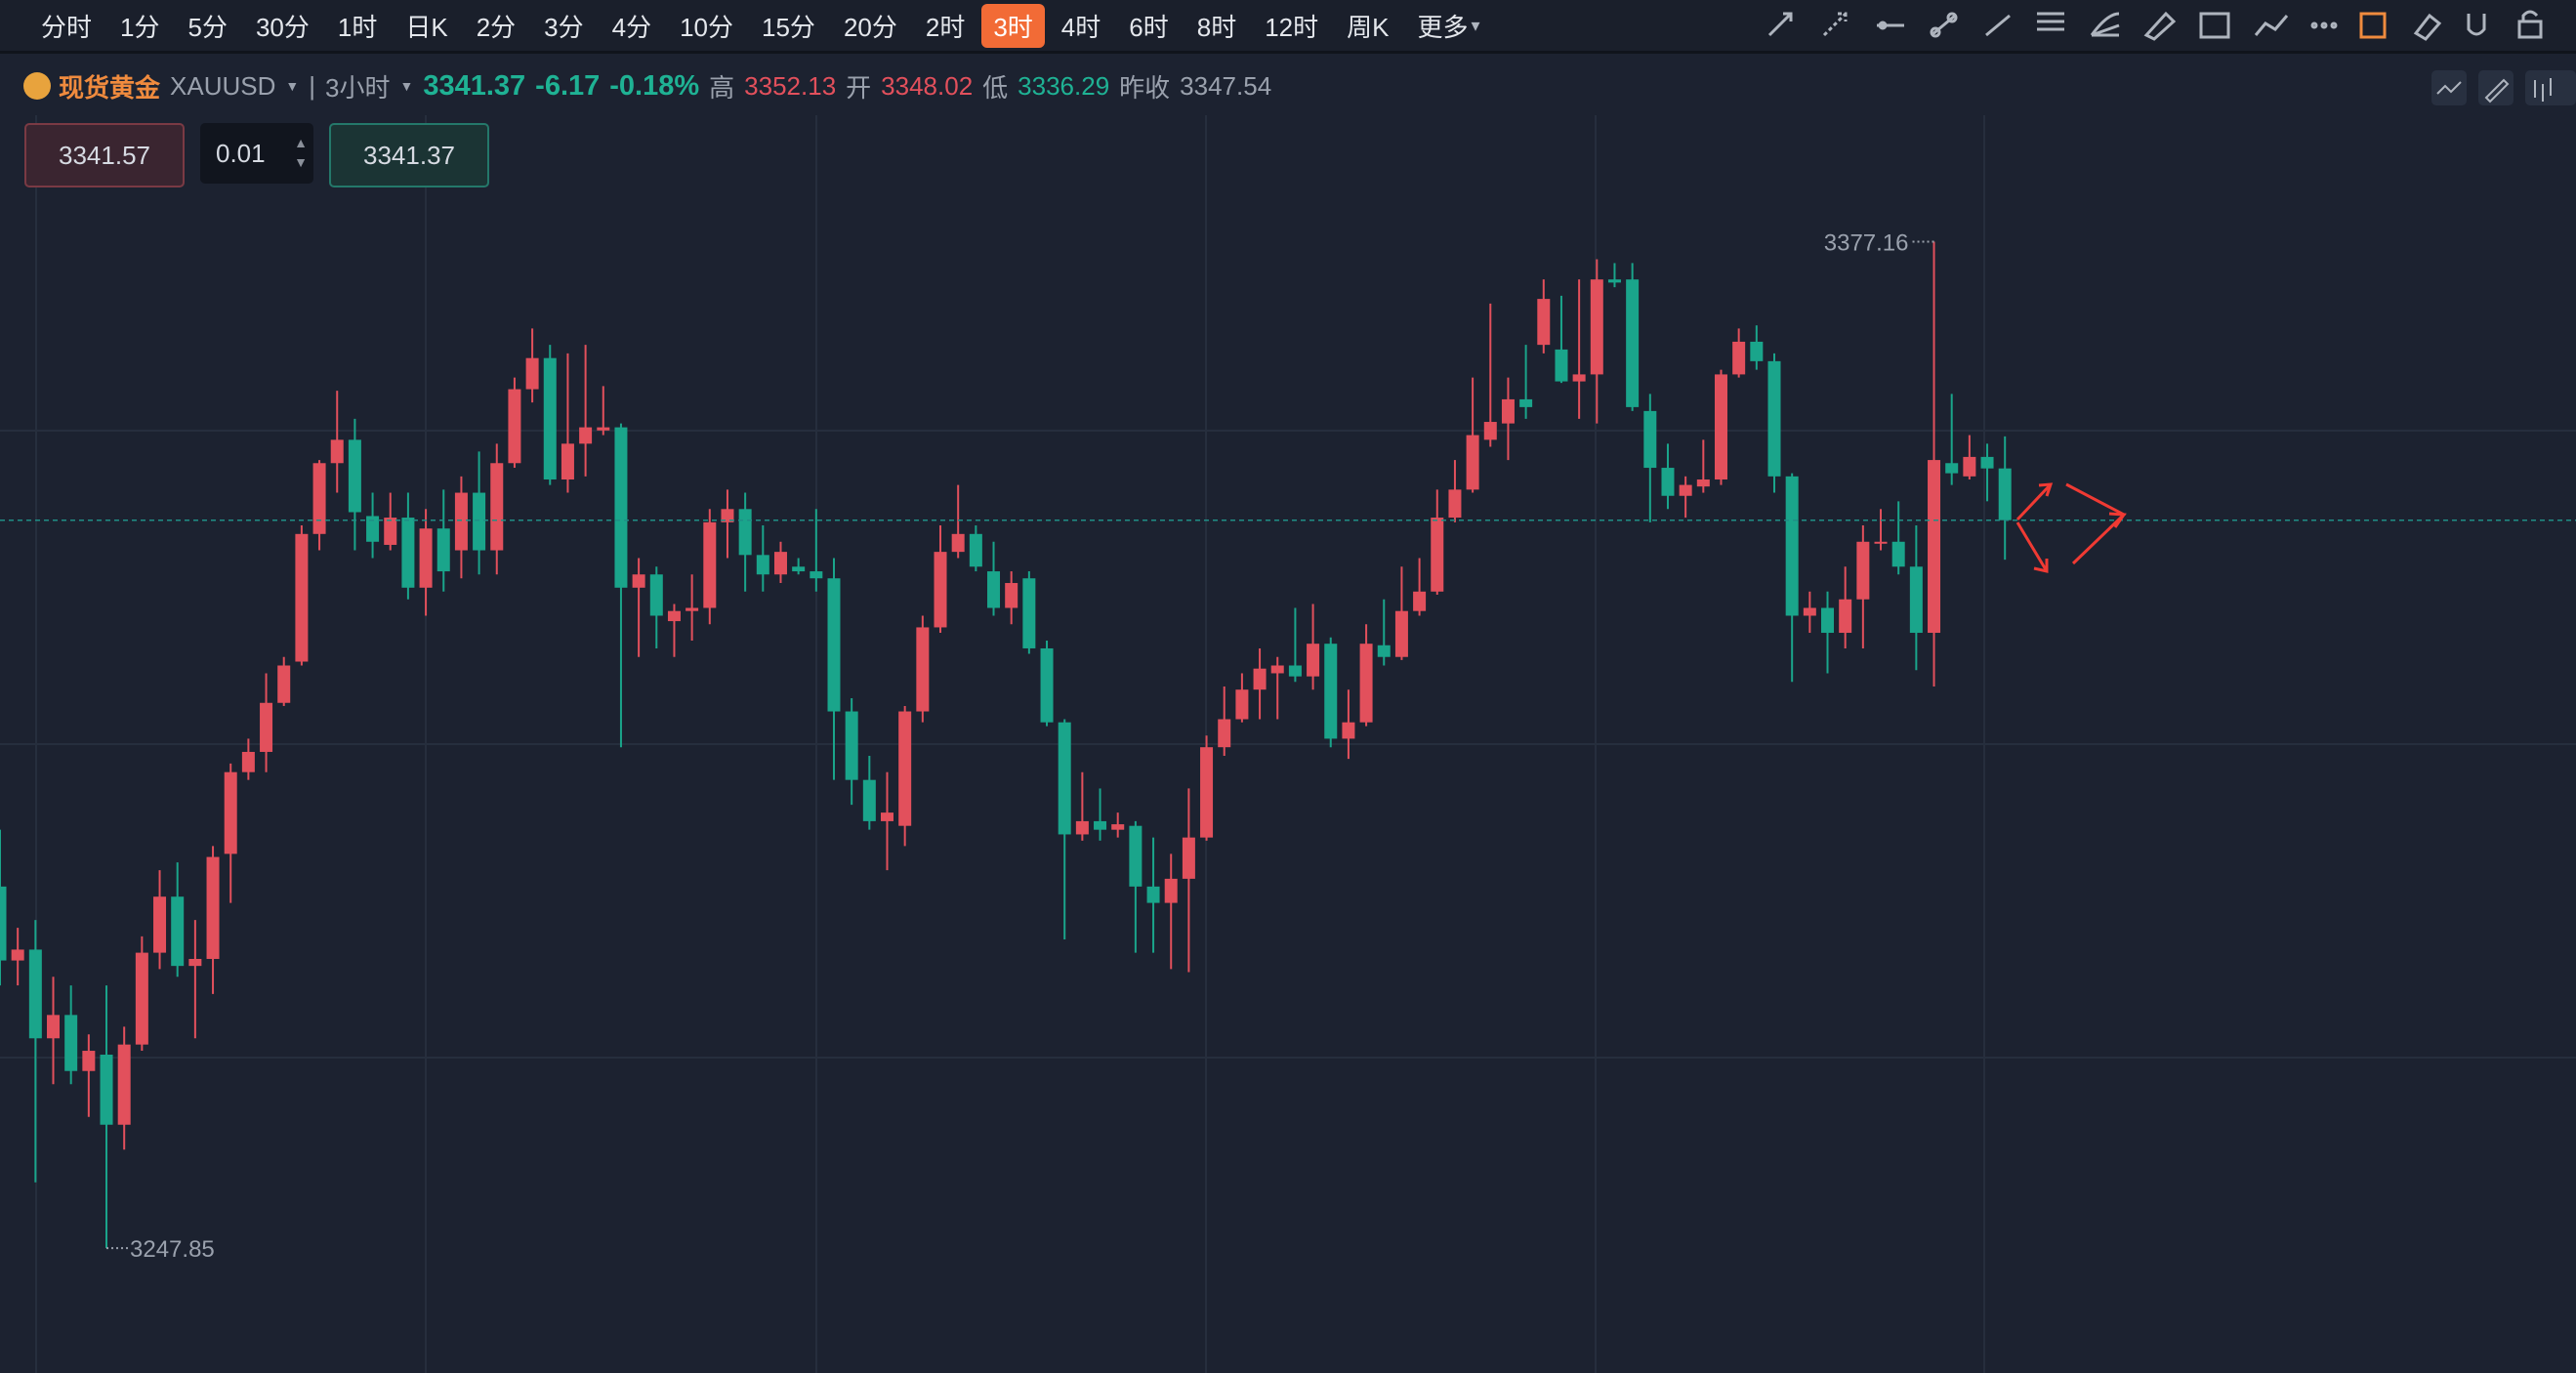 The width and height of the screenshot is (2576, 1373). I want to click on interval-tab: 20分, so click(870, 27).